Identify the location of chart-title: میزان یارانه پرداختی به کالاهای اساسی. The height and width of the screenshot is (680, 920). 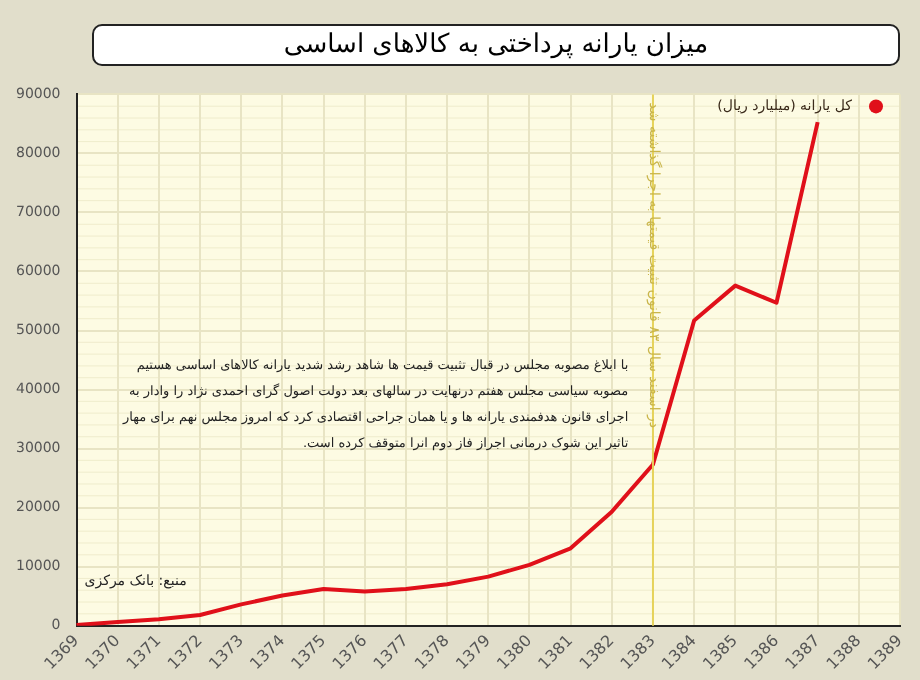
(496, 45).